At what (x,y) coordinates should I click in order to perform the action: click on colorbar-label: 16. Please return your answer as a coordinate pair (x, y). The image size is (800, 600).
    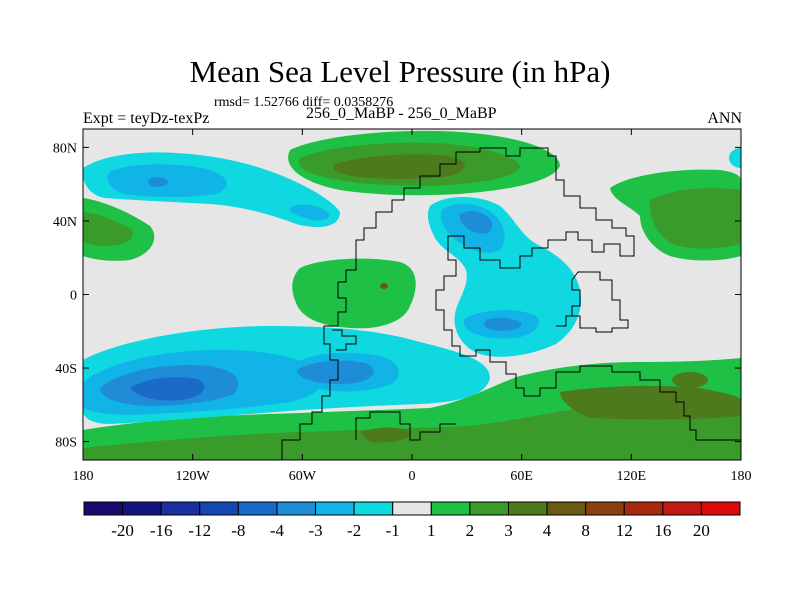
    Looking at the image, I should click on (662, 530).